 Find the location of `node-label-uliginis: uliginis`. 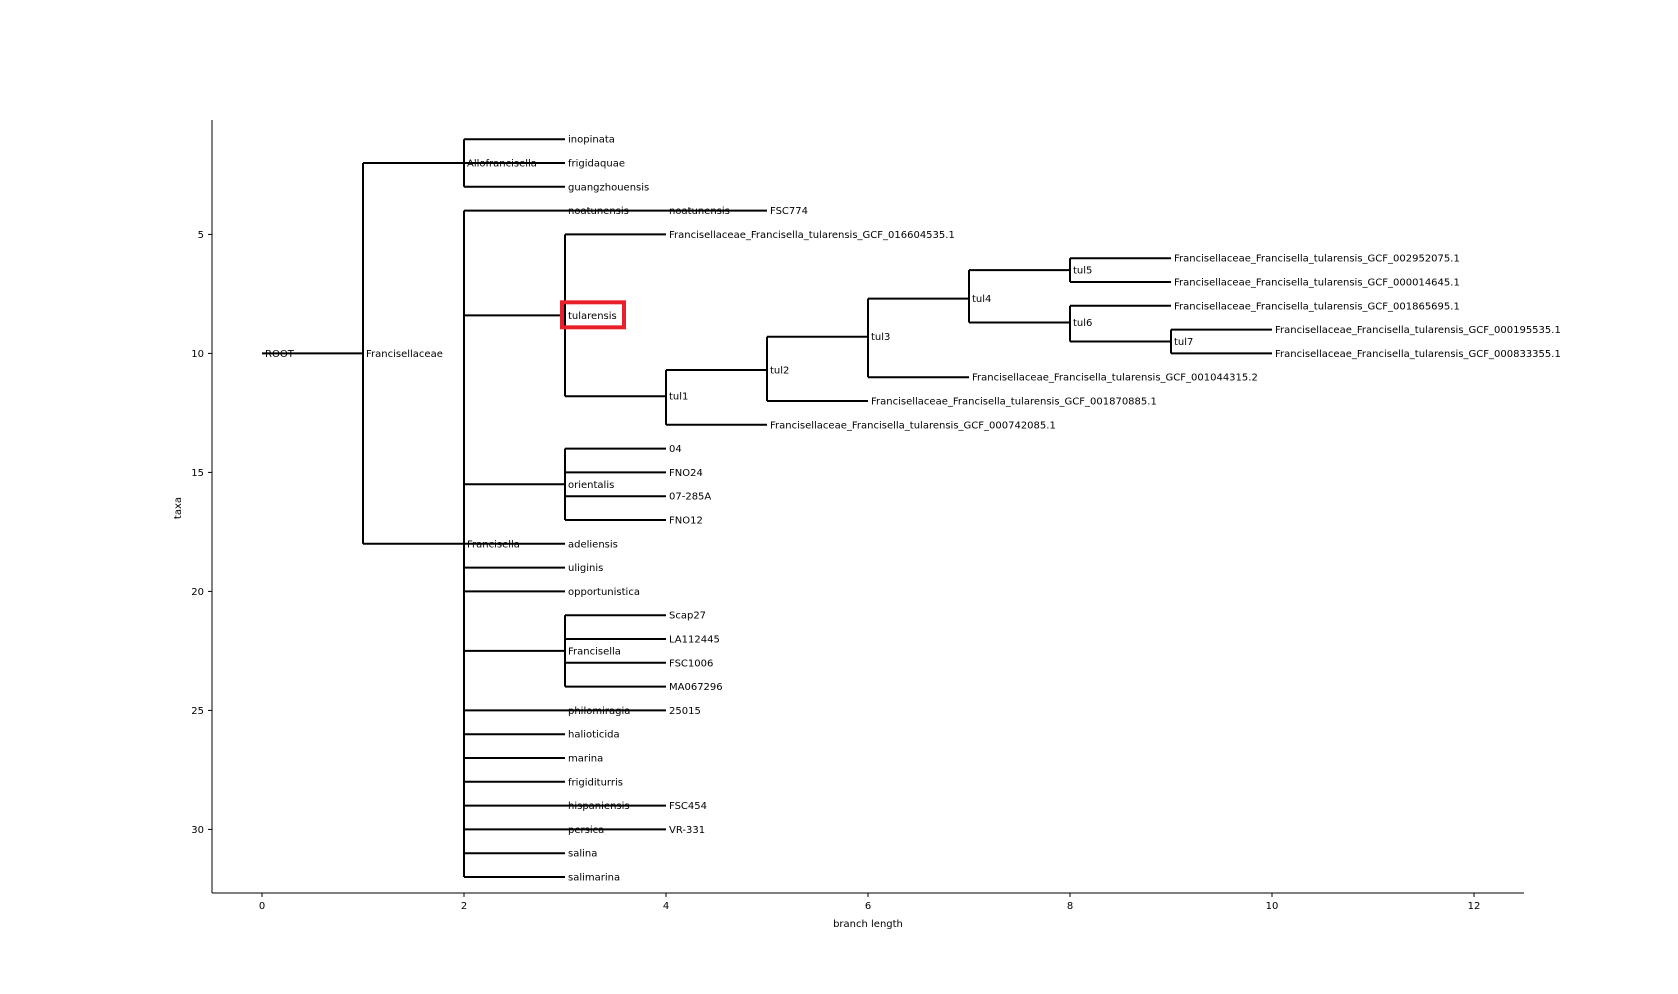

node-label-uliginis: uliginis is located at coordinates (585, 568).